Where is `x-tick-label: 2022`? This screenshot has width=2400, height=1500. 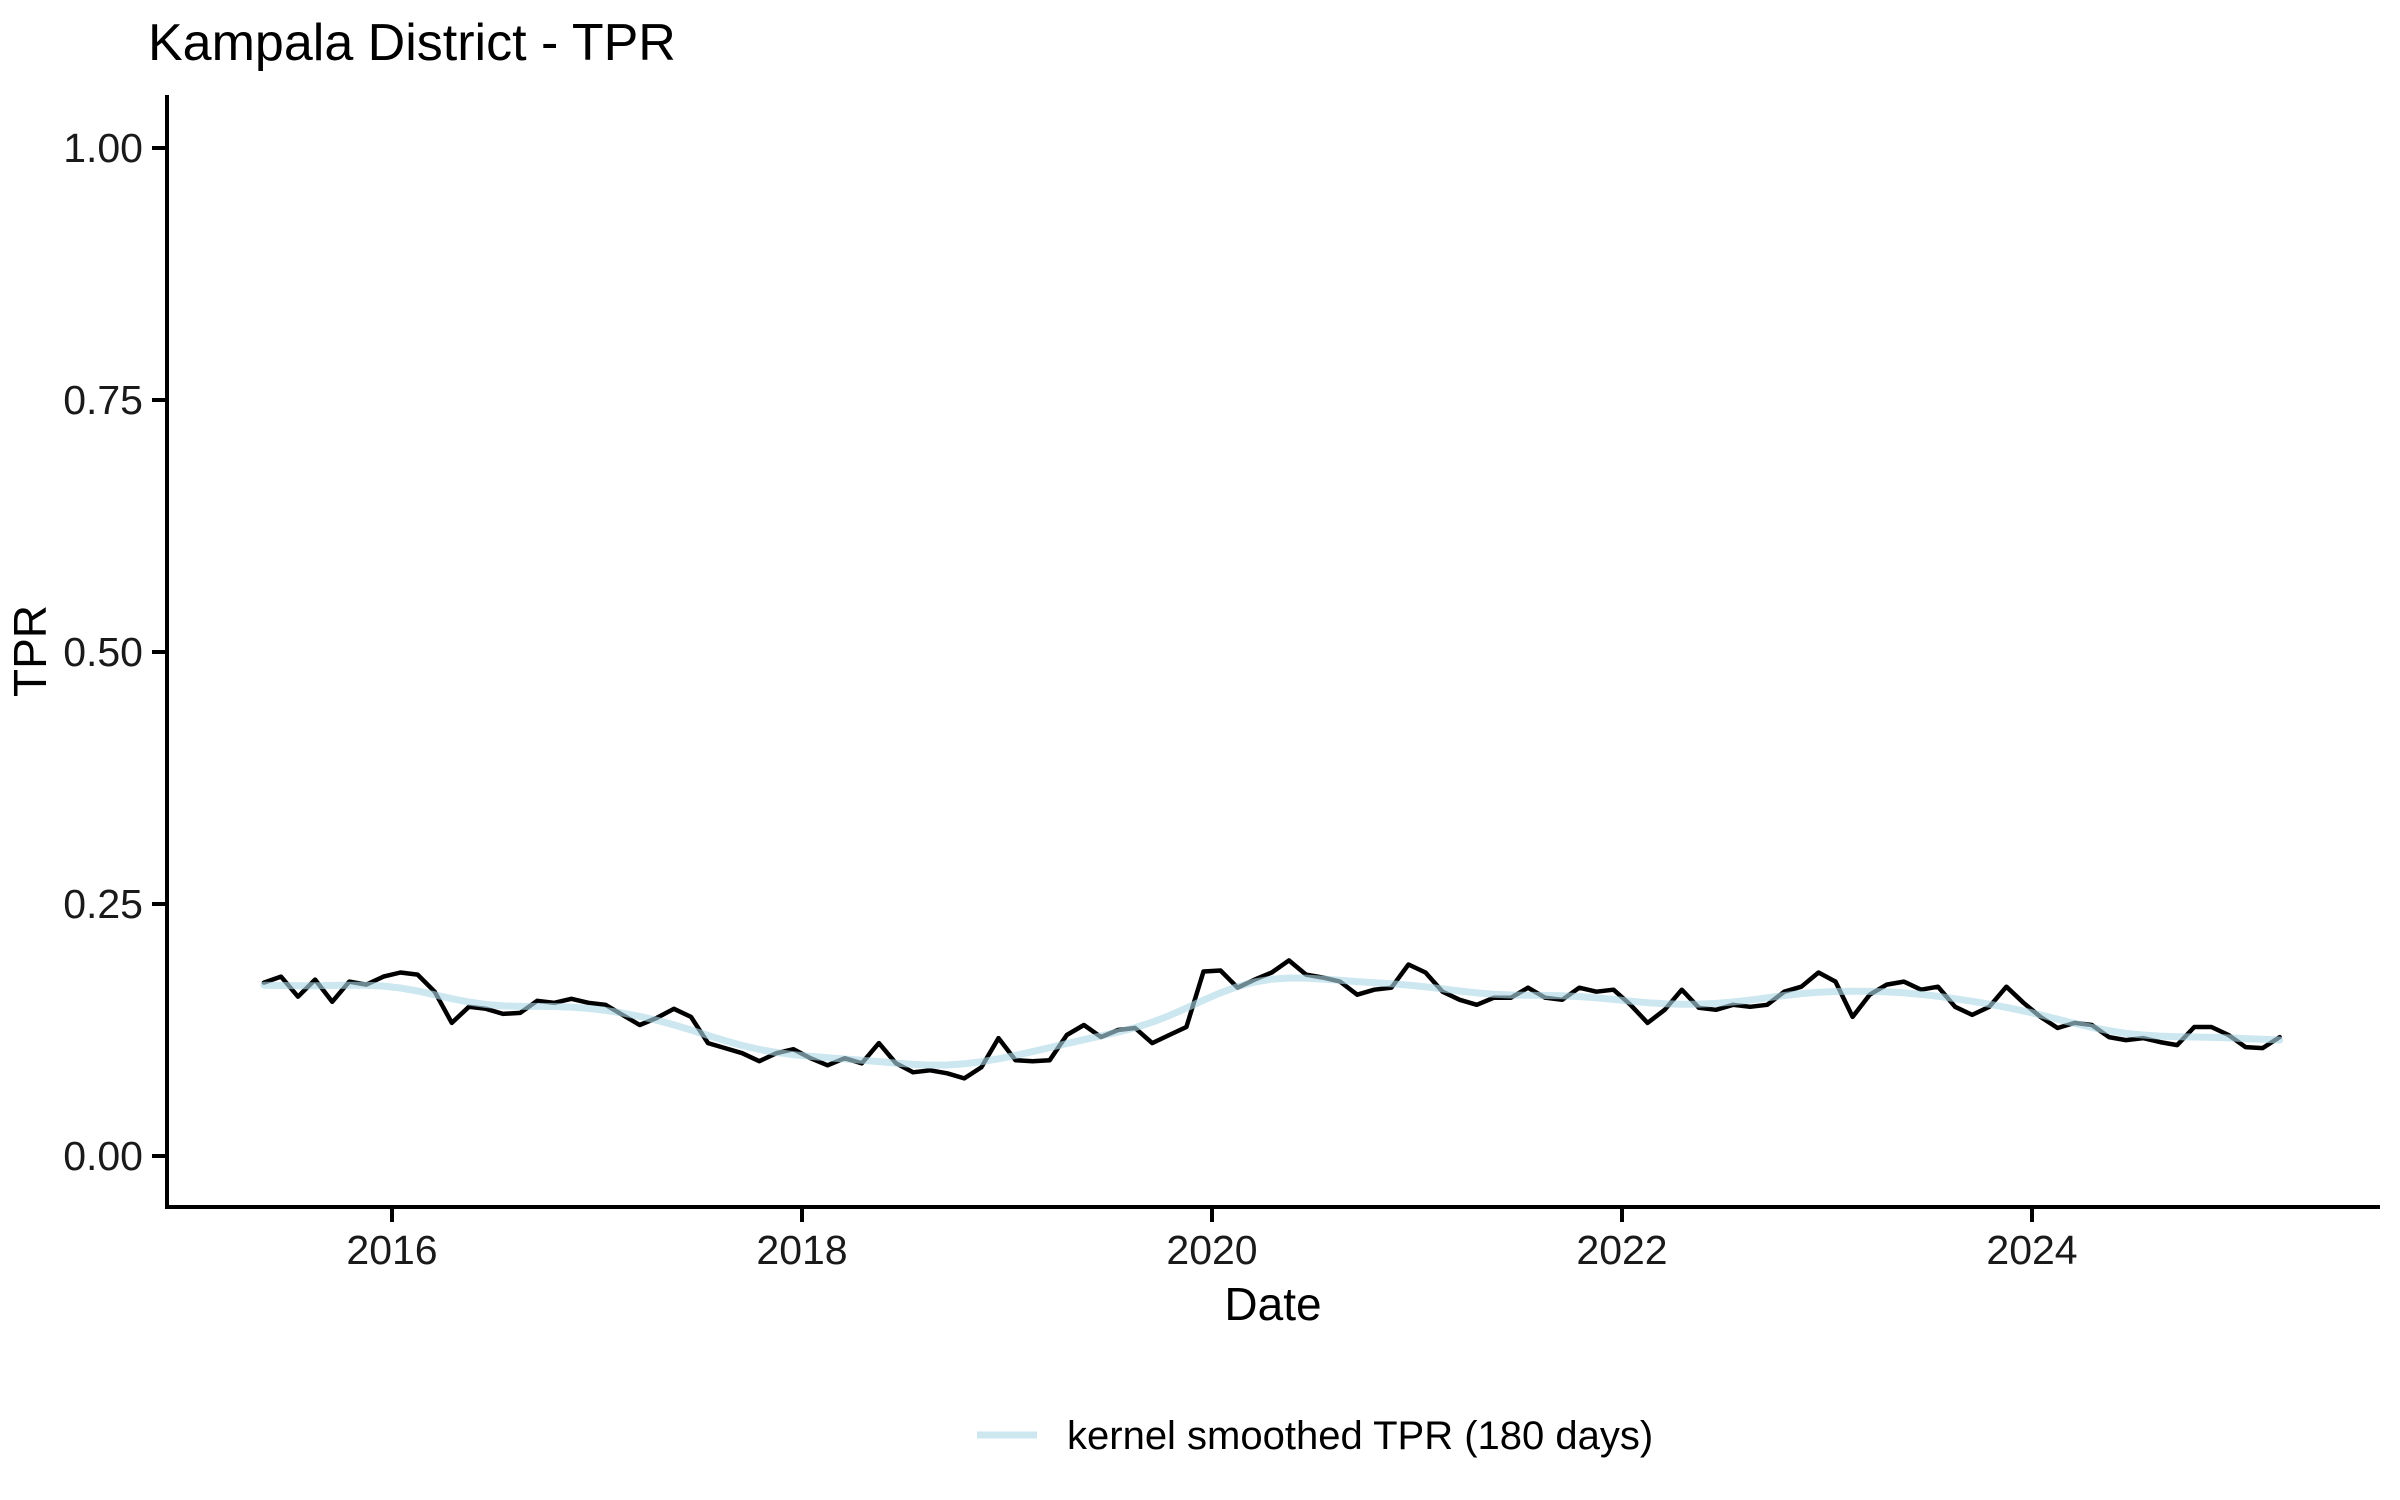 x-tick-label: 2022 is located at coordinates (1621, 1250).